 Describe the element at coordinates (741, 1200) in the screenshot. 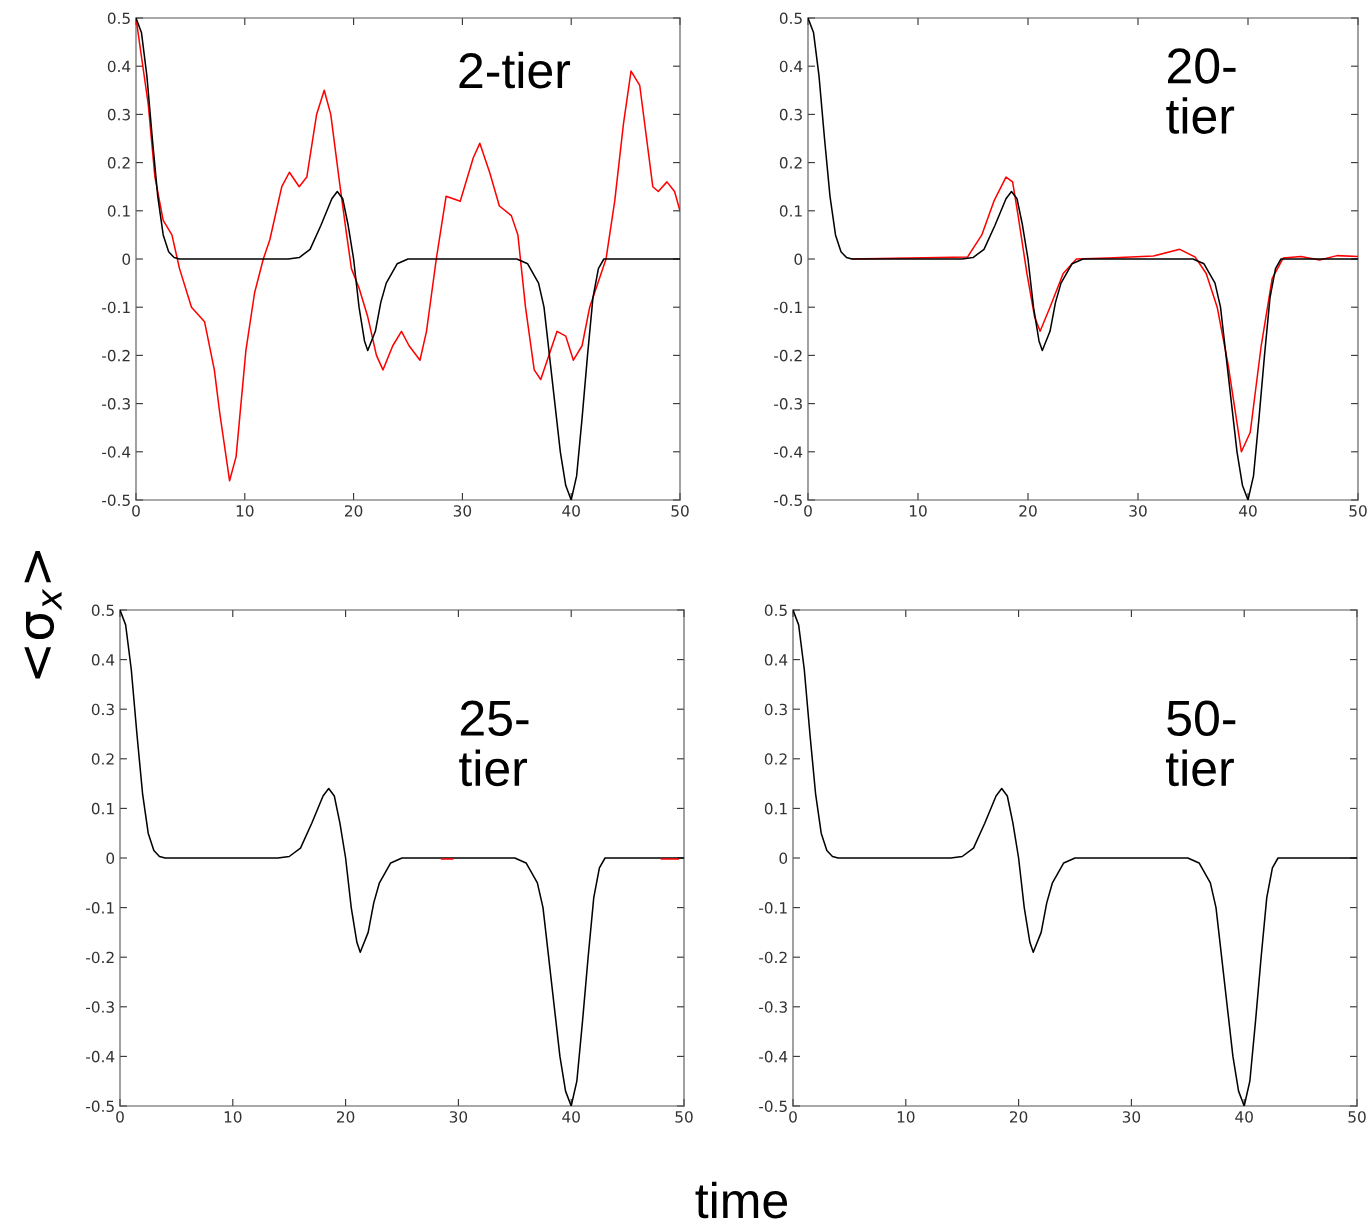

I see `x-axis-title: time` at that location.